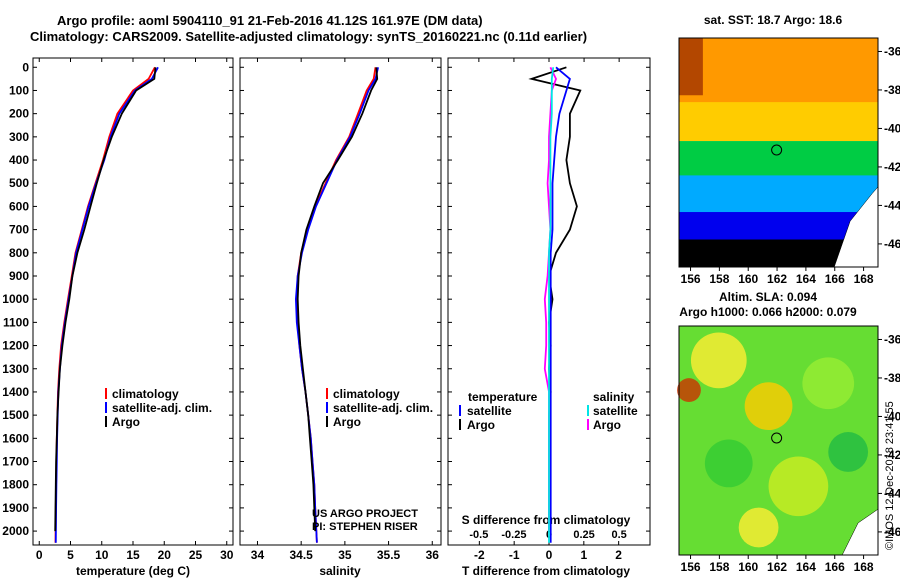 This screenshot has width=900, height=580. What do you see at coordinates (133, 571) in the screenshot?
I see `x-axis-label: temperature (deg C)` at bounding box center [133, 571].